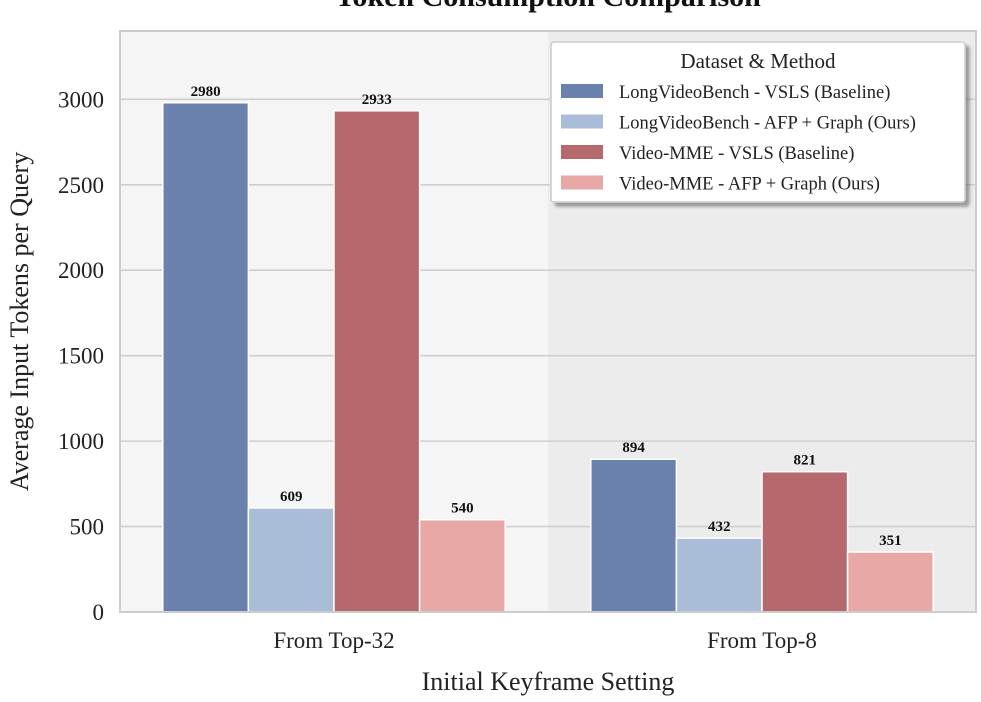 Image resolution: width=981 pixels, height=702 pixels. What do you see at coordinates (719, 527) in the screenshot?
I see `bar-value-label: 432` at bounding box center [719, 527].